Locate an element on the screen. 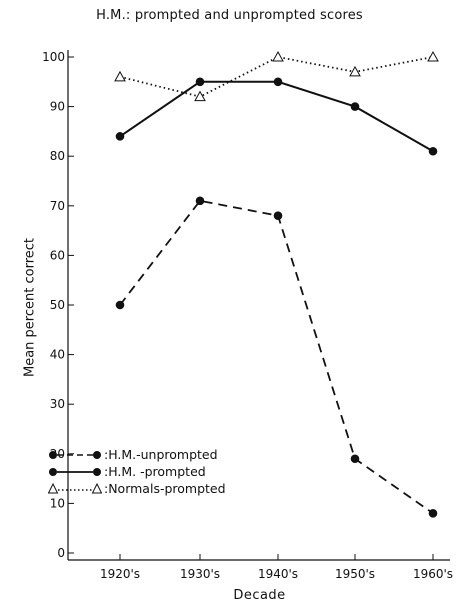  legend-swatch-solid-circle is located at coordinates (75, 471).